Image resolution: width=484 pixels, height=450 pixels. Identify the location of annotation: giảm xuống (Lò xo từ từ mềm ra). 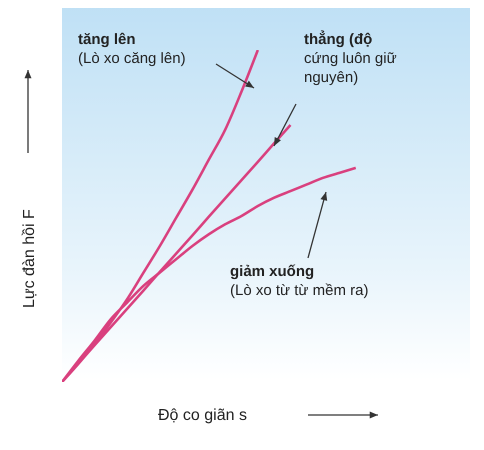
(299, 281).